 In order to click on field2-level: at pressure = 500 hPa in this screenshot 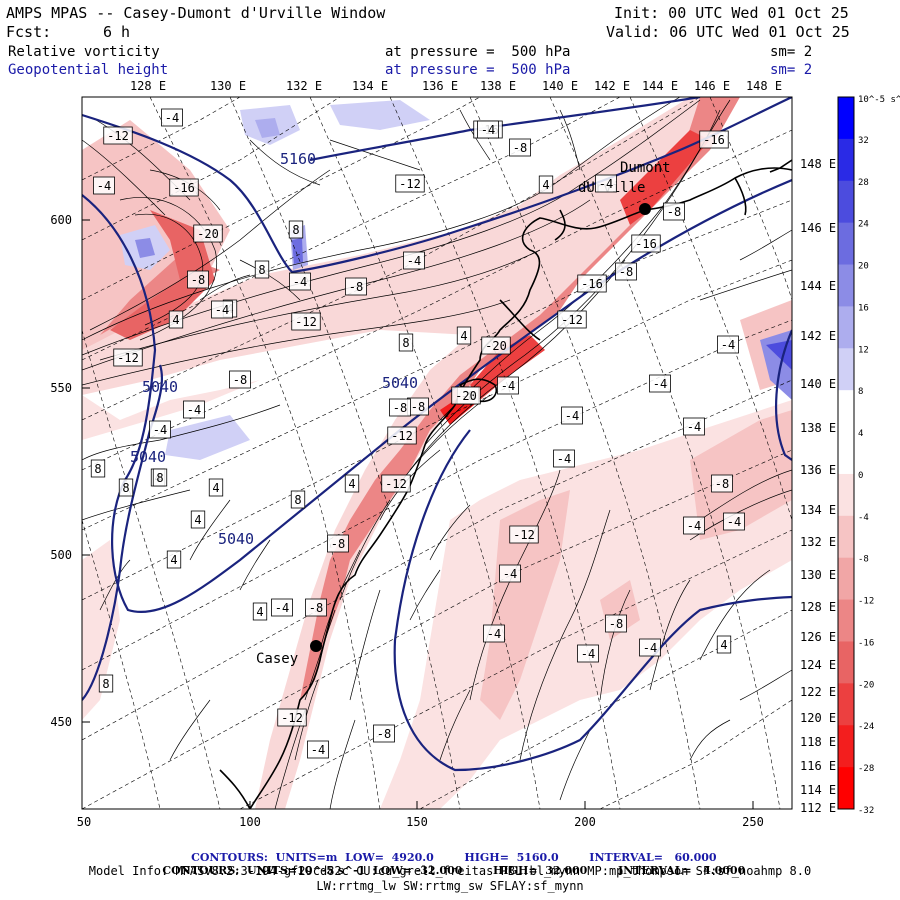, I will do `click(478, 70)`.